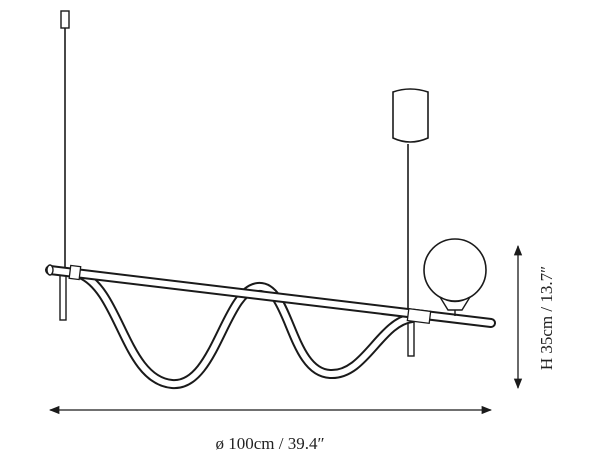 Image resolution: width=600 pixels, height=466 pixels. I want to click on globe, so click(455, 270).